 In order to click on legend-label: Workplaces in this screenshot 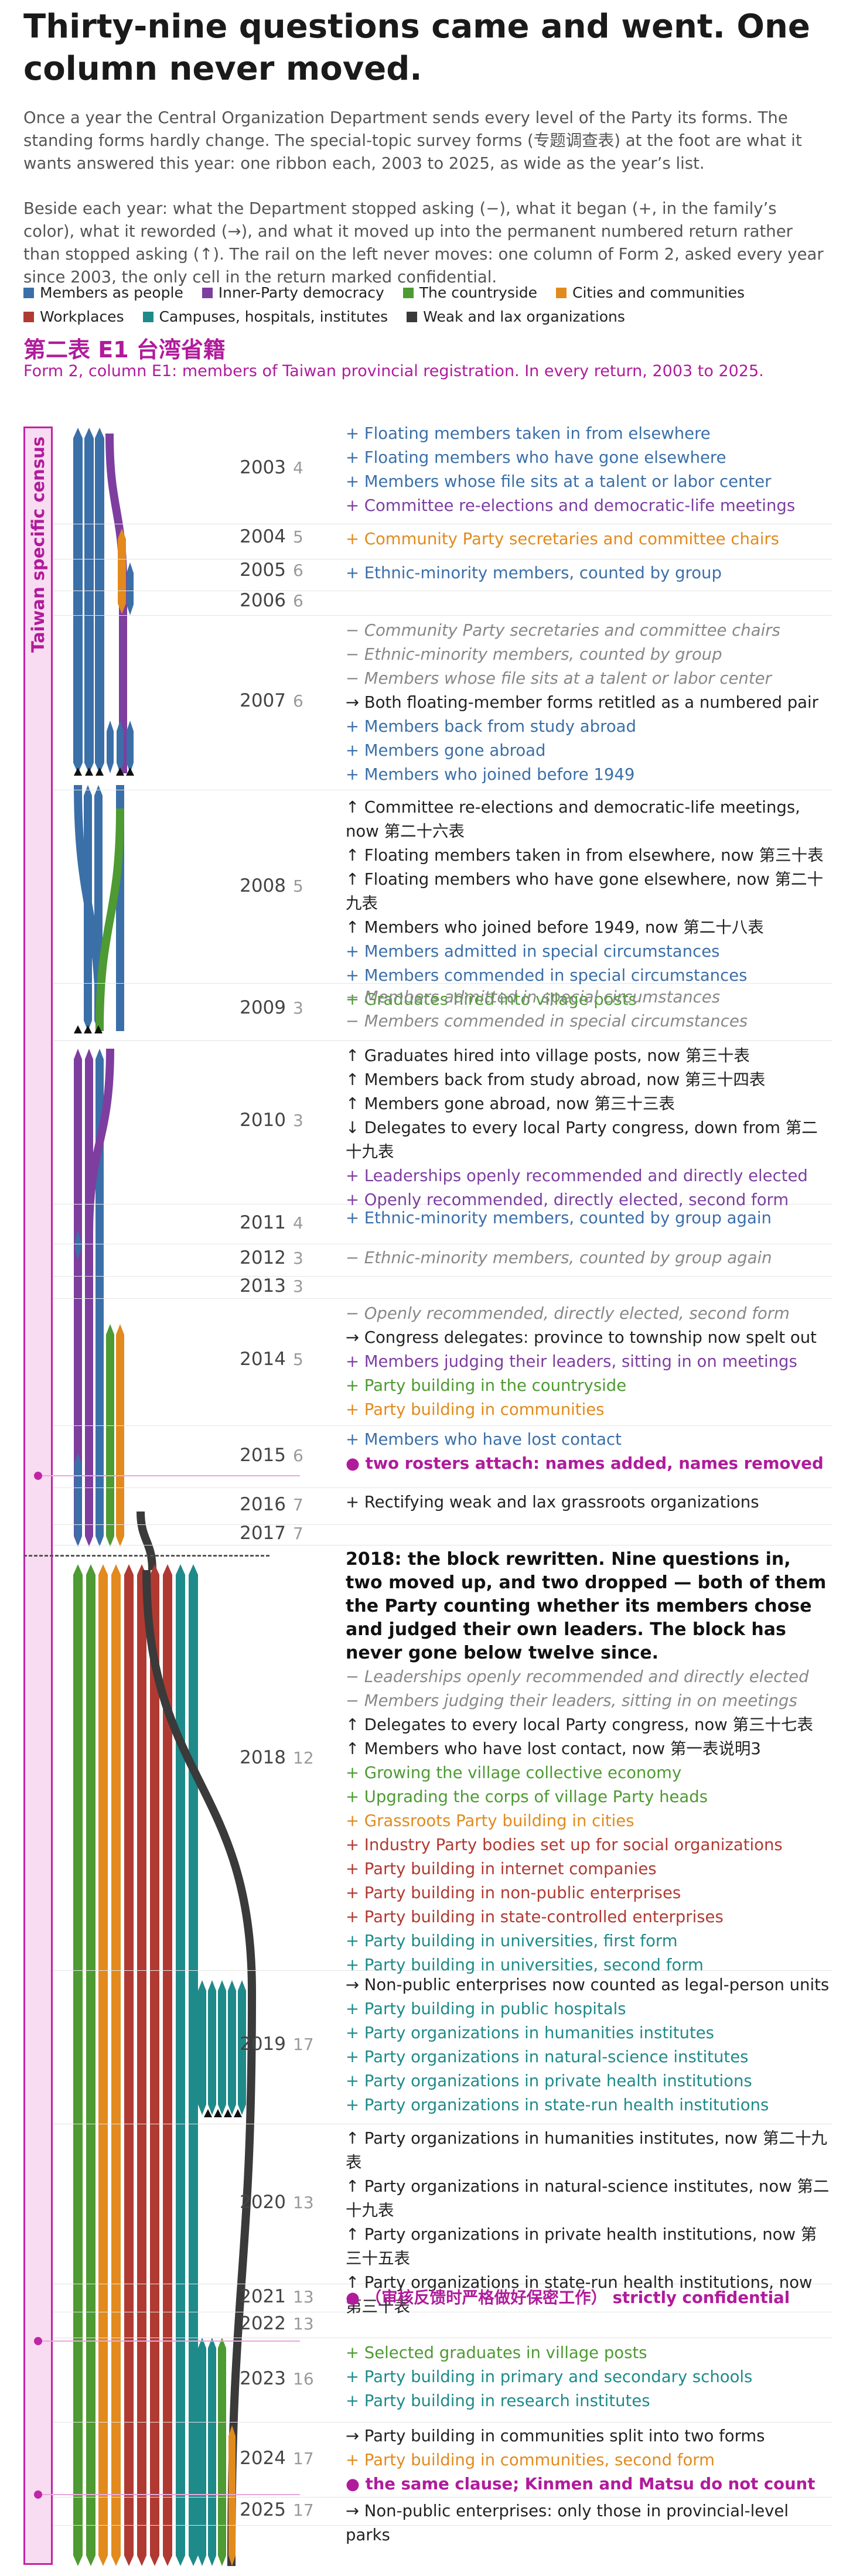, I will do `click(82, 316)`.